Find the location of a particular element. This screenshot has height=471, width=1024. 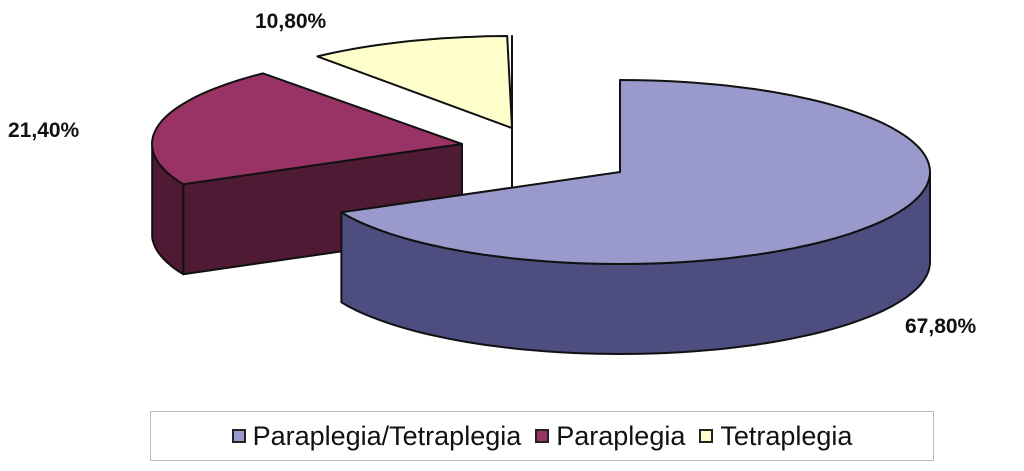

slice-paraplegia is located at coordinates (307, 129).